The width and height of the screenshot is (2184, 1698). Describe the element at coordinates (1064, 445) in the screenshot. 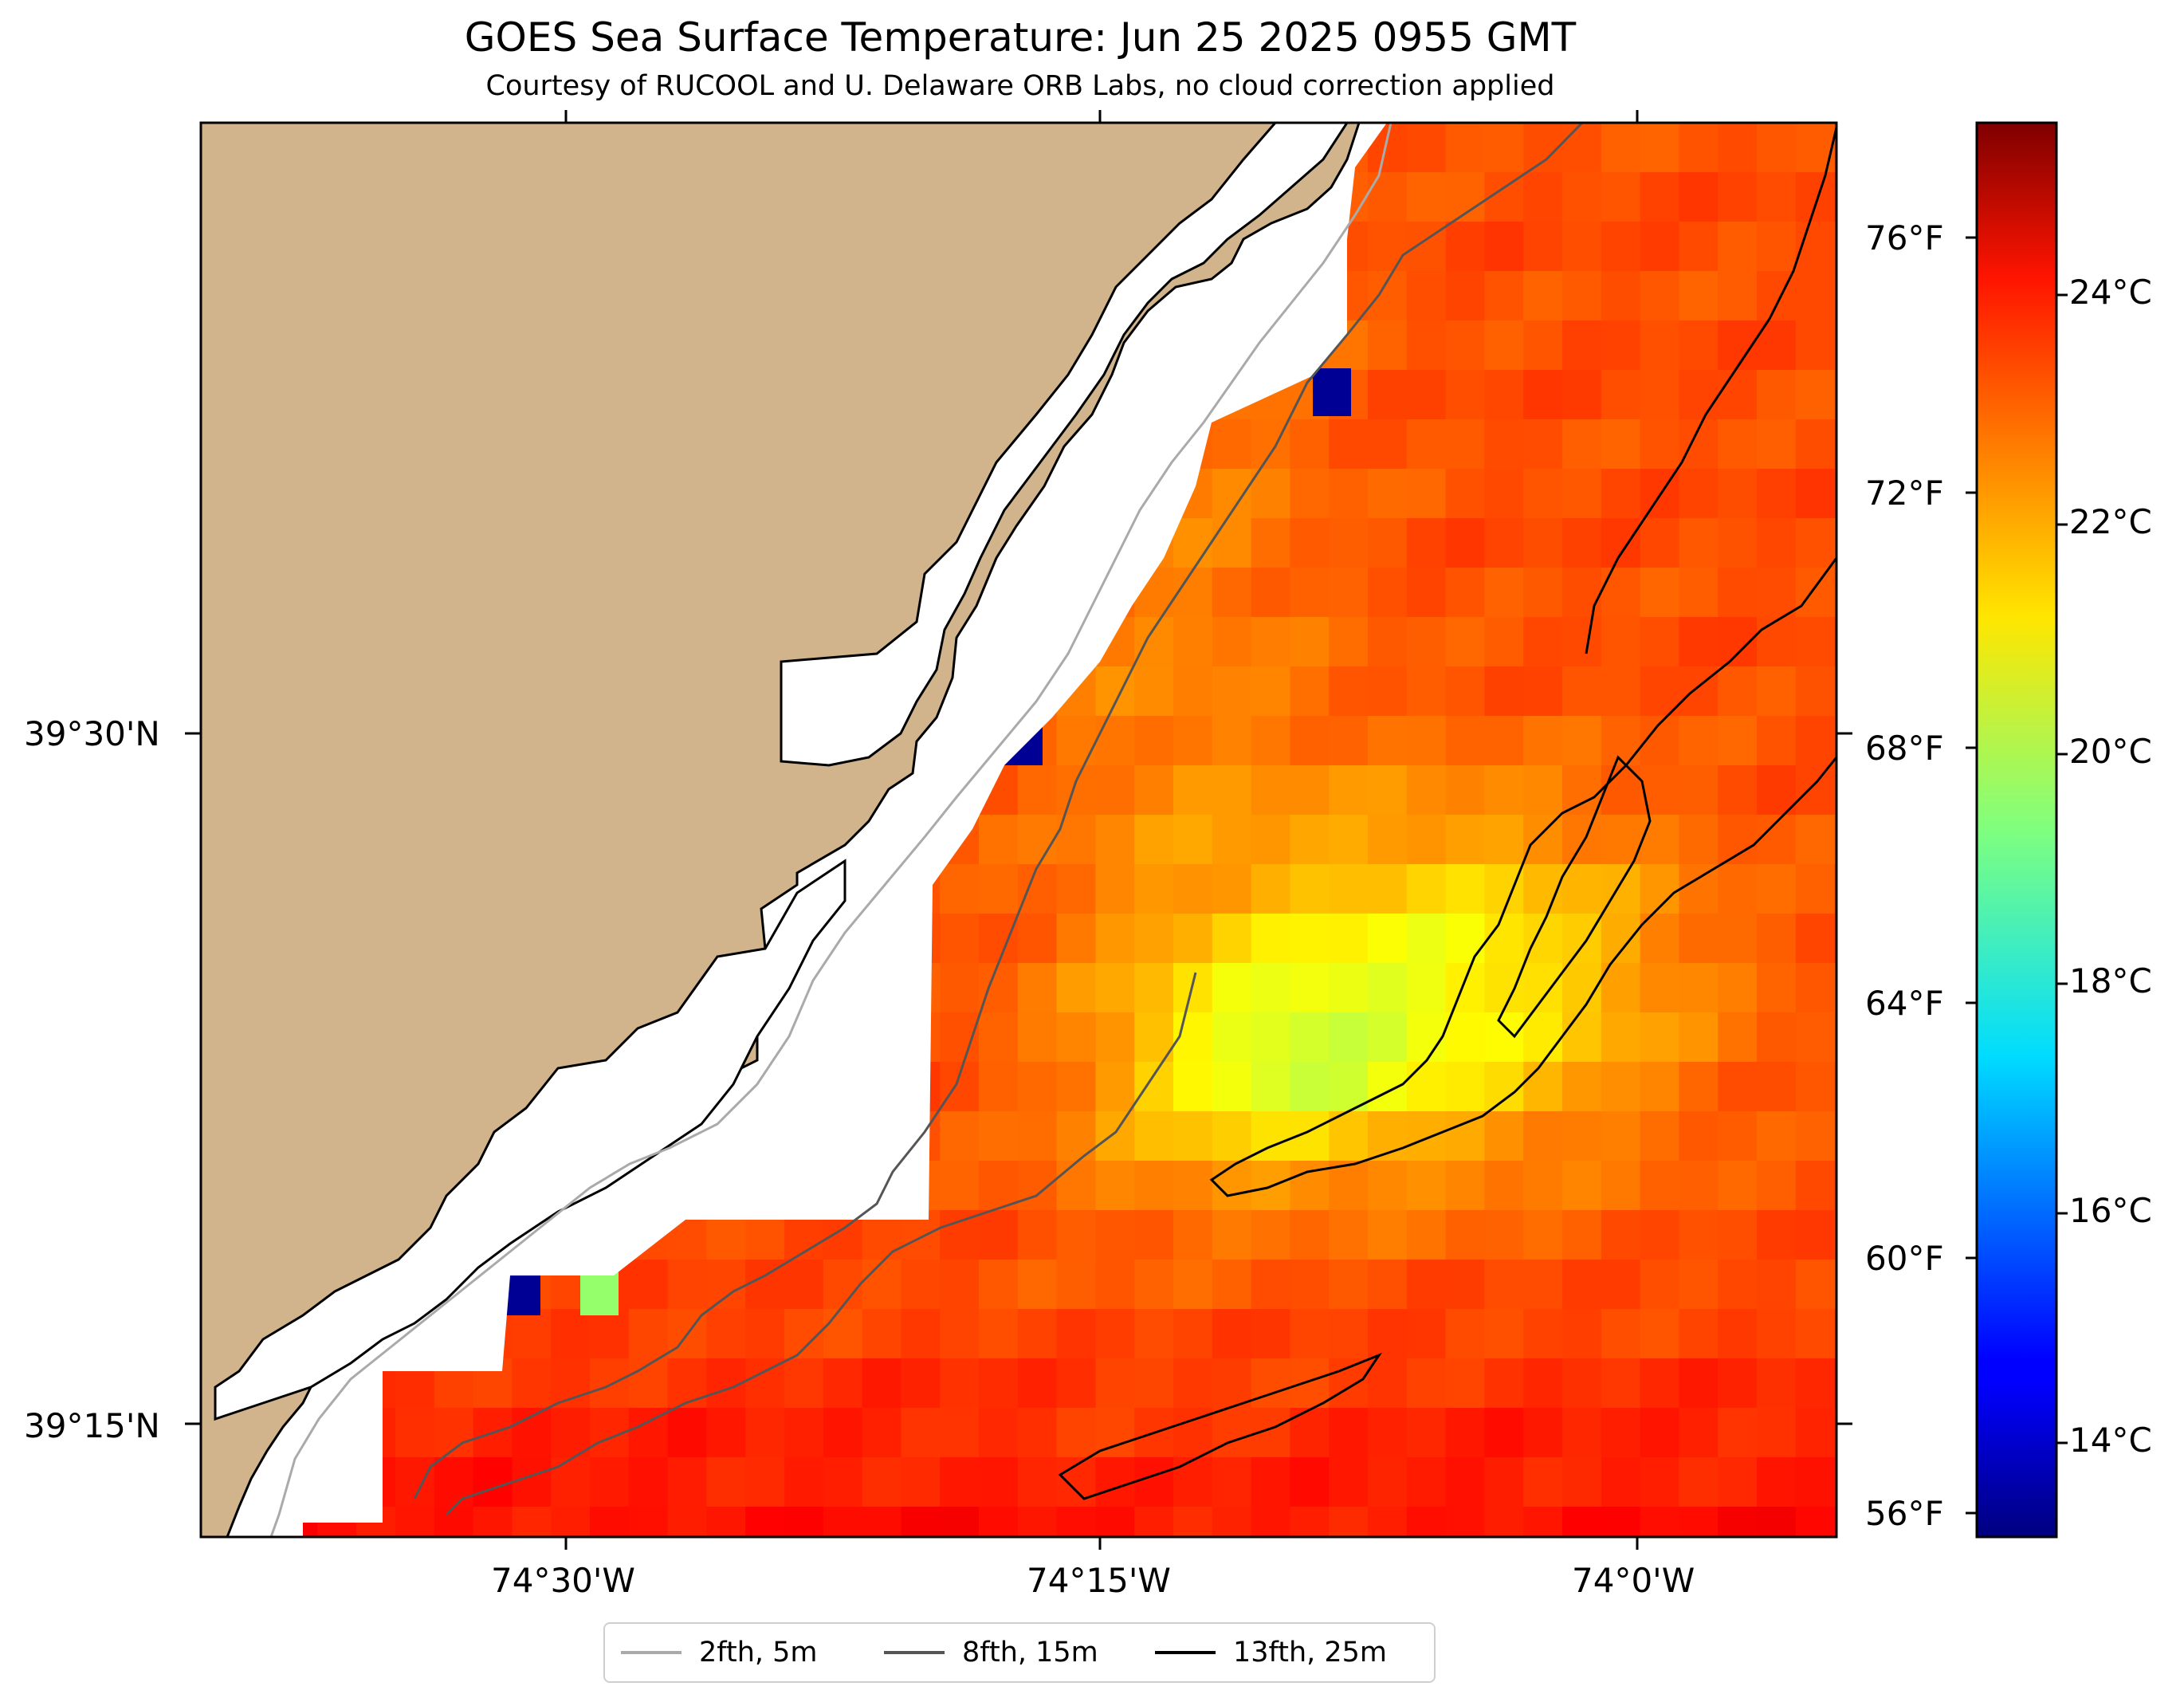

I see `back-bay` at that location.